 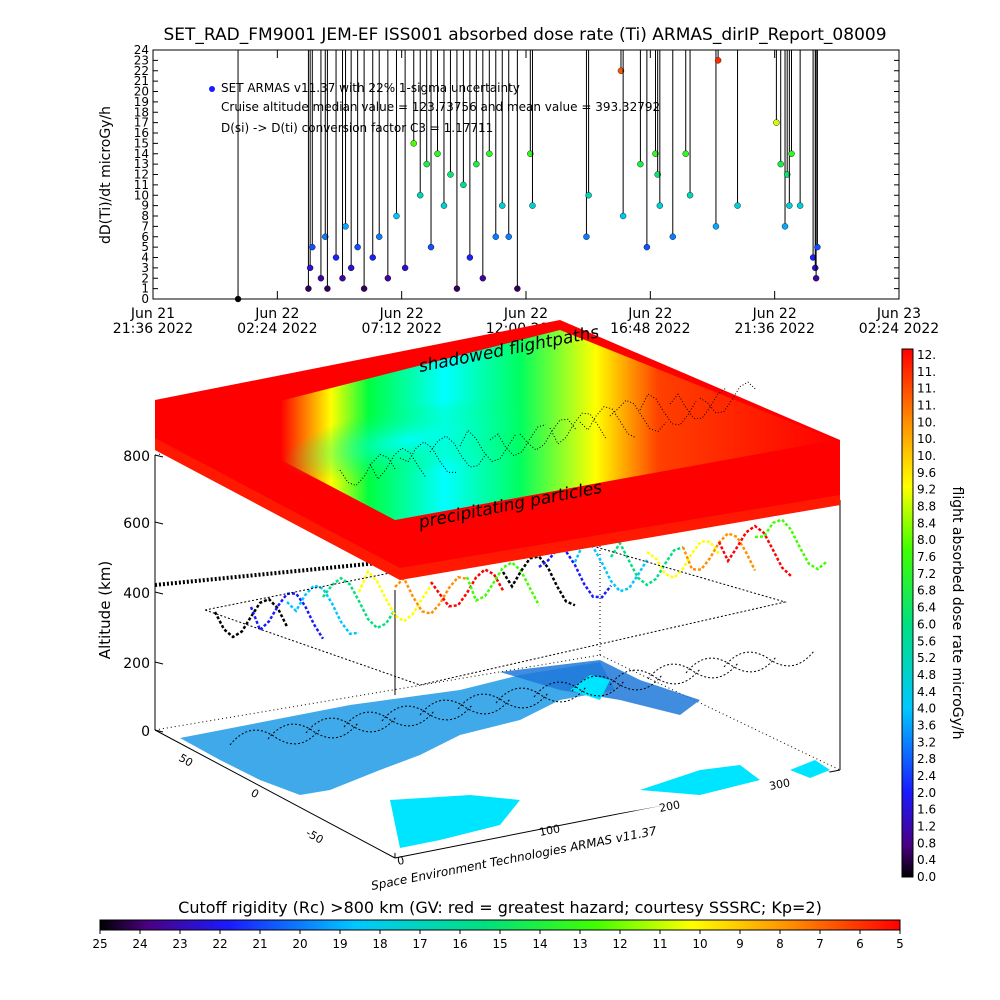 I want to click on latitude-tick-label: -50, so click(x=315, y=836).